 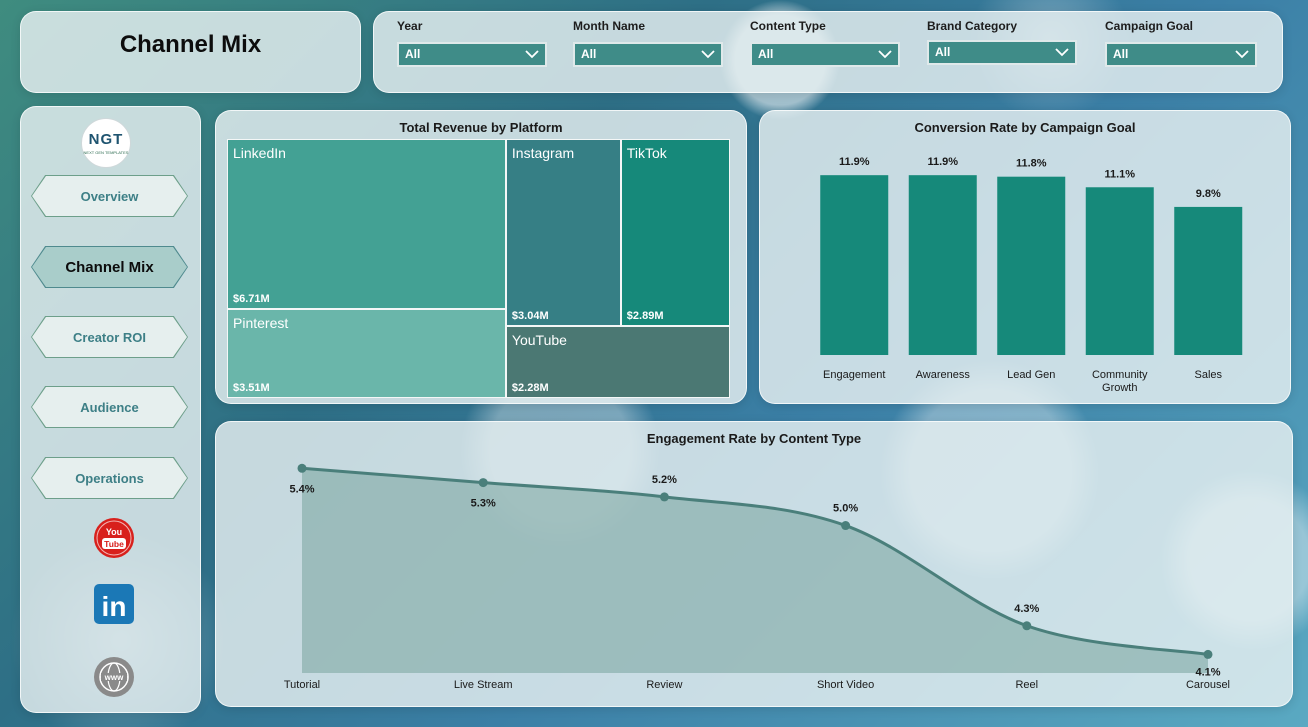 What do you see at coordinates (483, 504) in the screenshot?
I see `point-data-label: 5.3%` at bounding box center [483, 504].